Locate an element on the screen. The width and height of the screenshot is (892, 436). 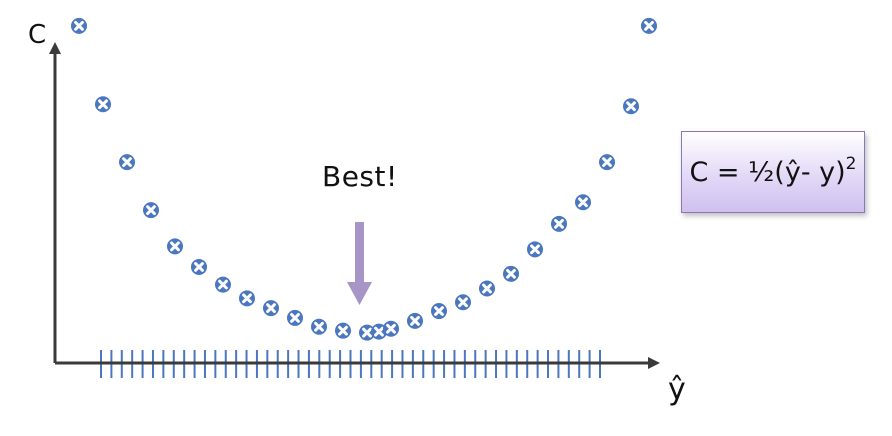
best-arrow-head is located at coordinates (359, 293).